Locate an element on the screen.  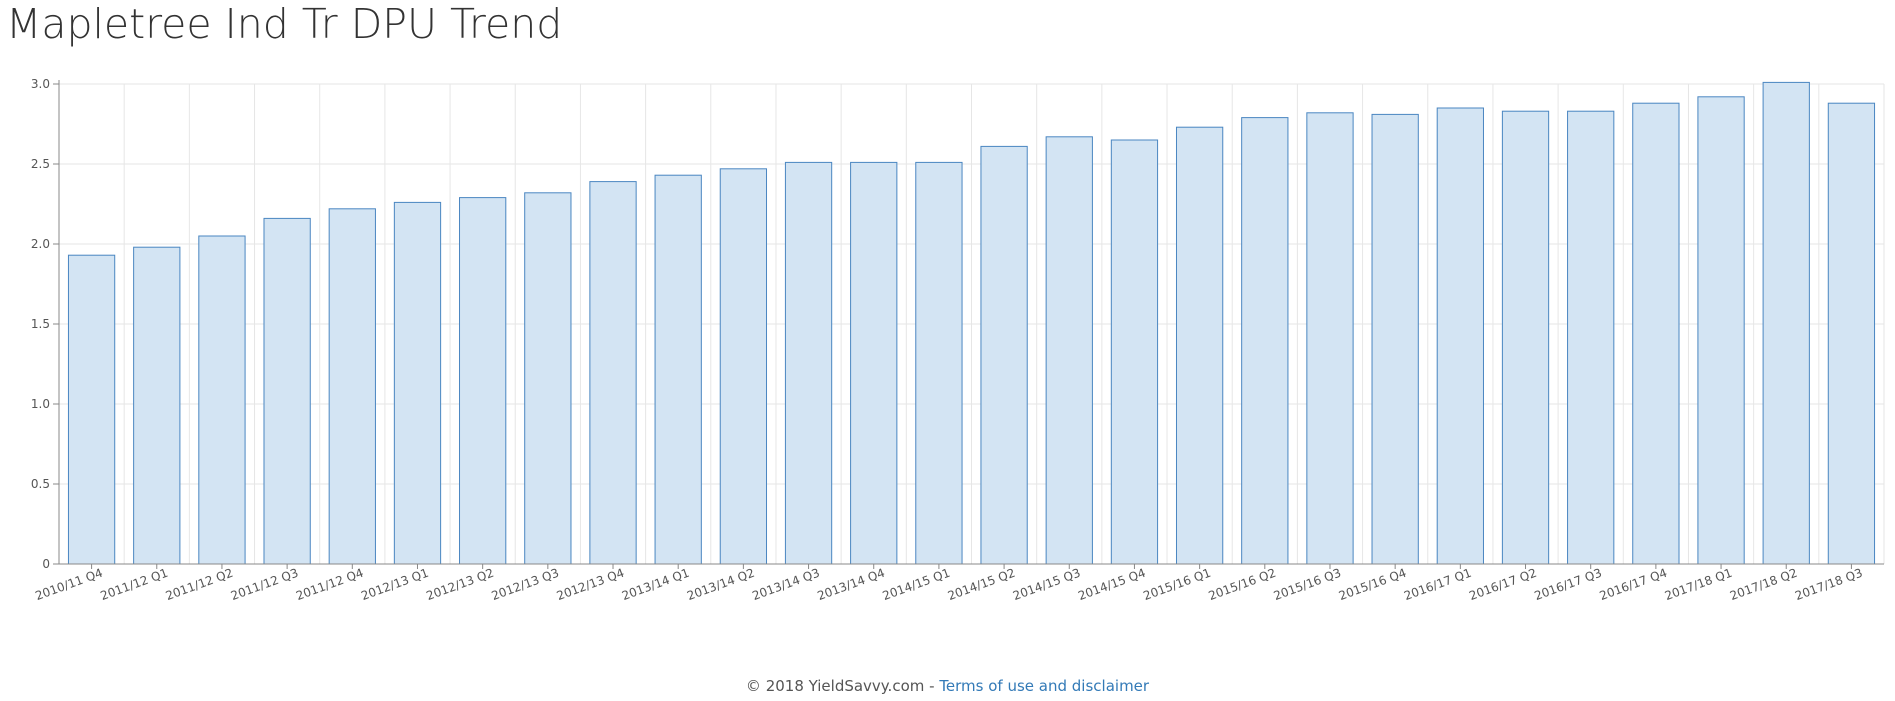
x-tick-label: 2013/14 Q2 is located at coordinates (720, 584).